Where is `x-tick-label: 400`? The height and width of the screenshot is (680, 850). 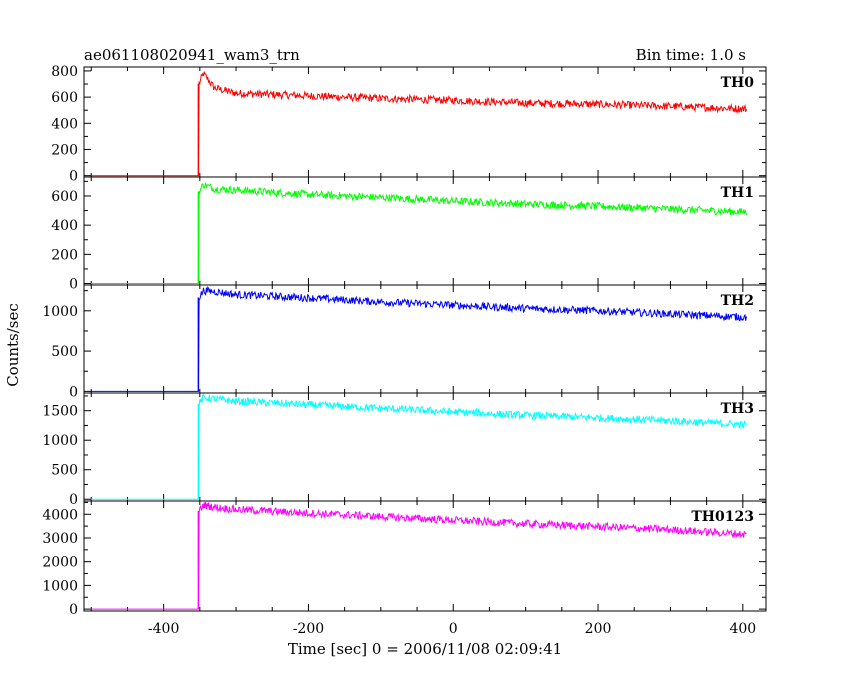 x-tick-label: 400 is located at coordinates (742, 629).